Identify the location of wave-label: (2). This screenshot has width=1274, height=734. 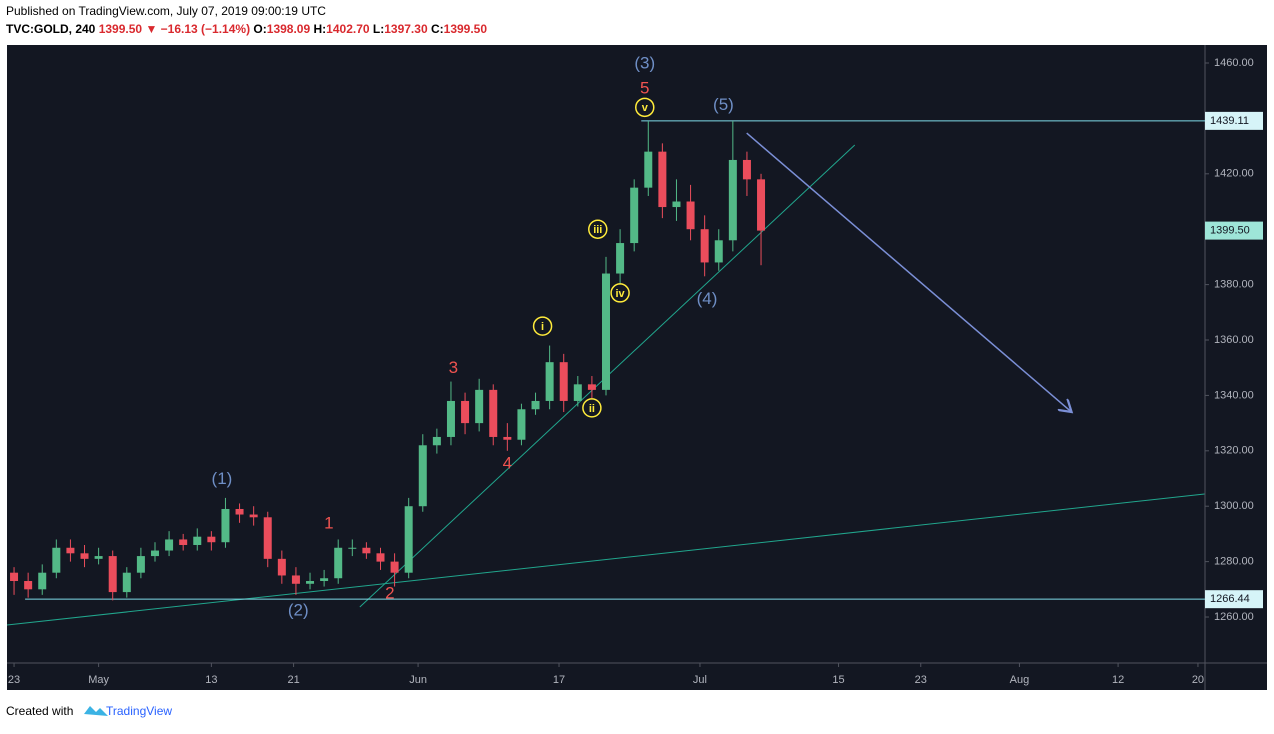
(298, 610).